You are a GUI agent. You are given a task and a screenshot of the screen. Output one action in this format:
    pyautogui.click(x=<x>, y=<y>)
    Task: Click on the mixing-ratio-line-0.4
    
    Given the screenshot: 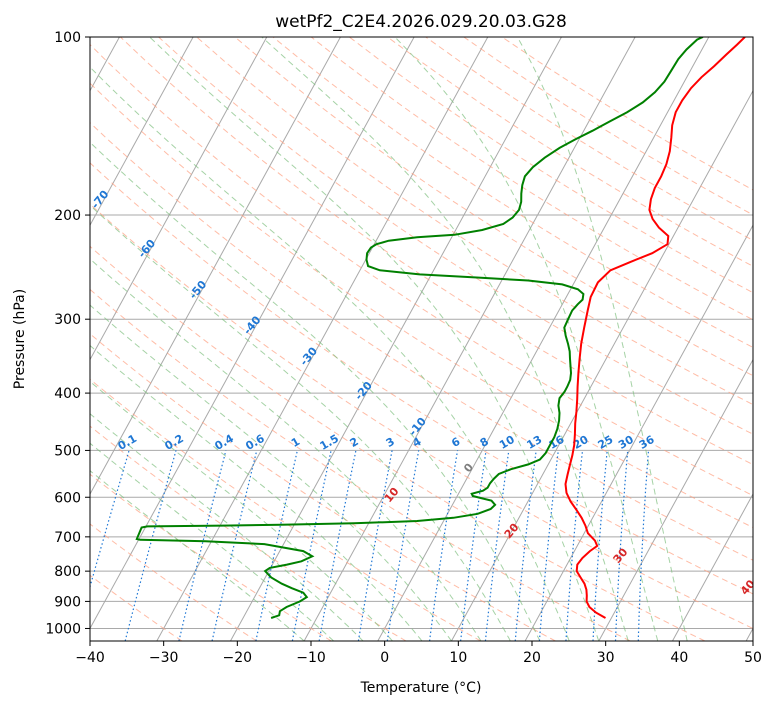 What is the action you would take?
    pyautogui.click(x=202, y=545)
    